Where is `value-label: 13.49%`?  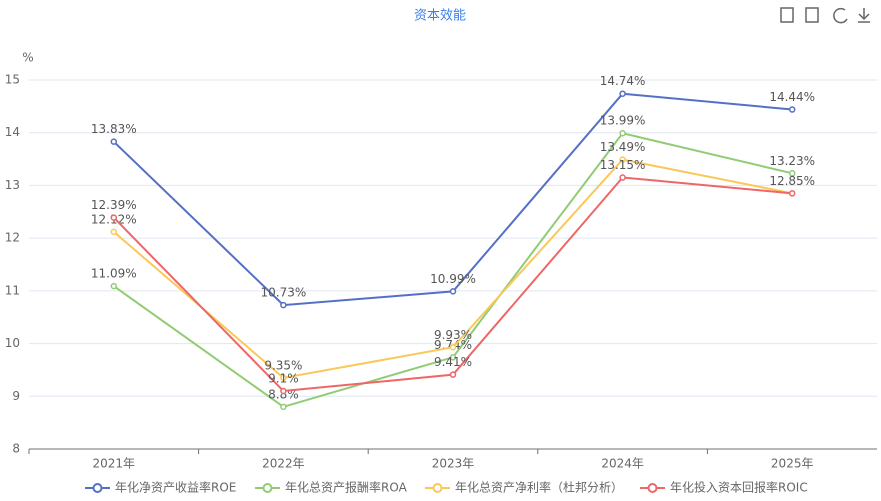 value-label: 13.49% is located at coordinates (623, 147).